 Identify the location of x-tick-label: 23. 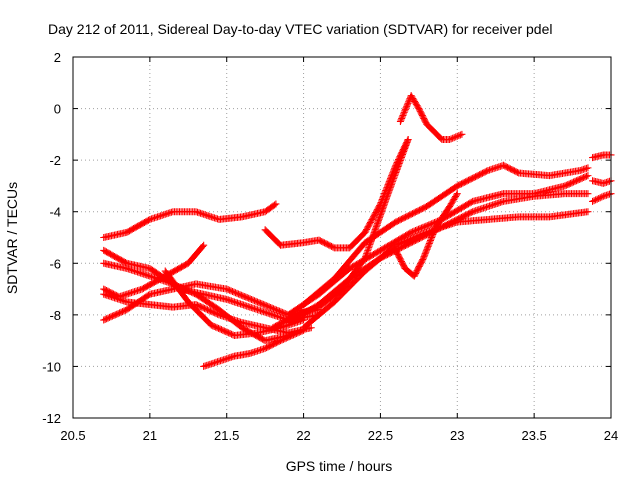
(457, 435).